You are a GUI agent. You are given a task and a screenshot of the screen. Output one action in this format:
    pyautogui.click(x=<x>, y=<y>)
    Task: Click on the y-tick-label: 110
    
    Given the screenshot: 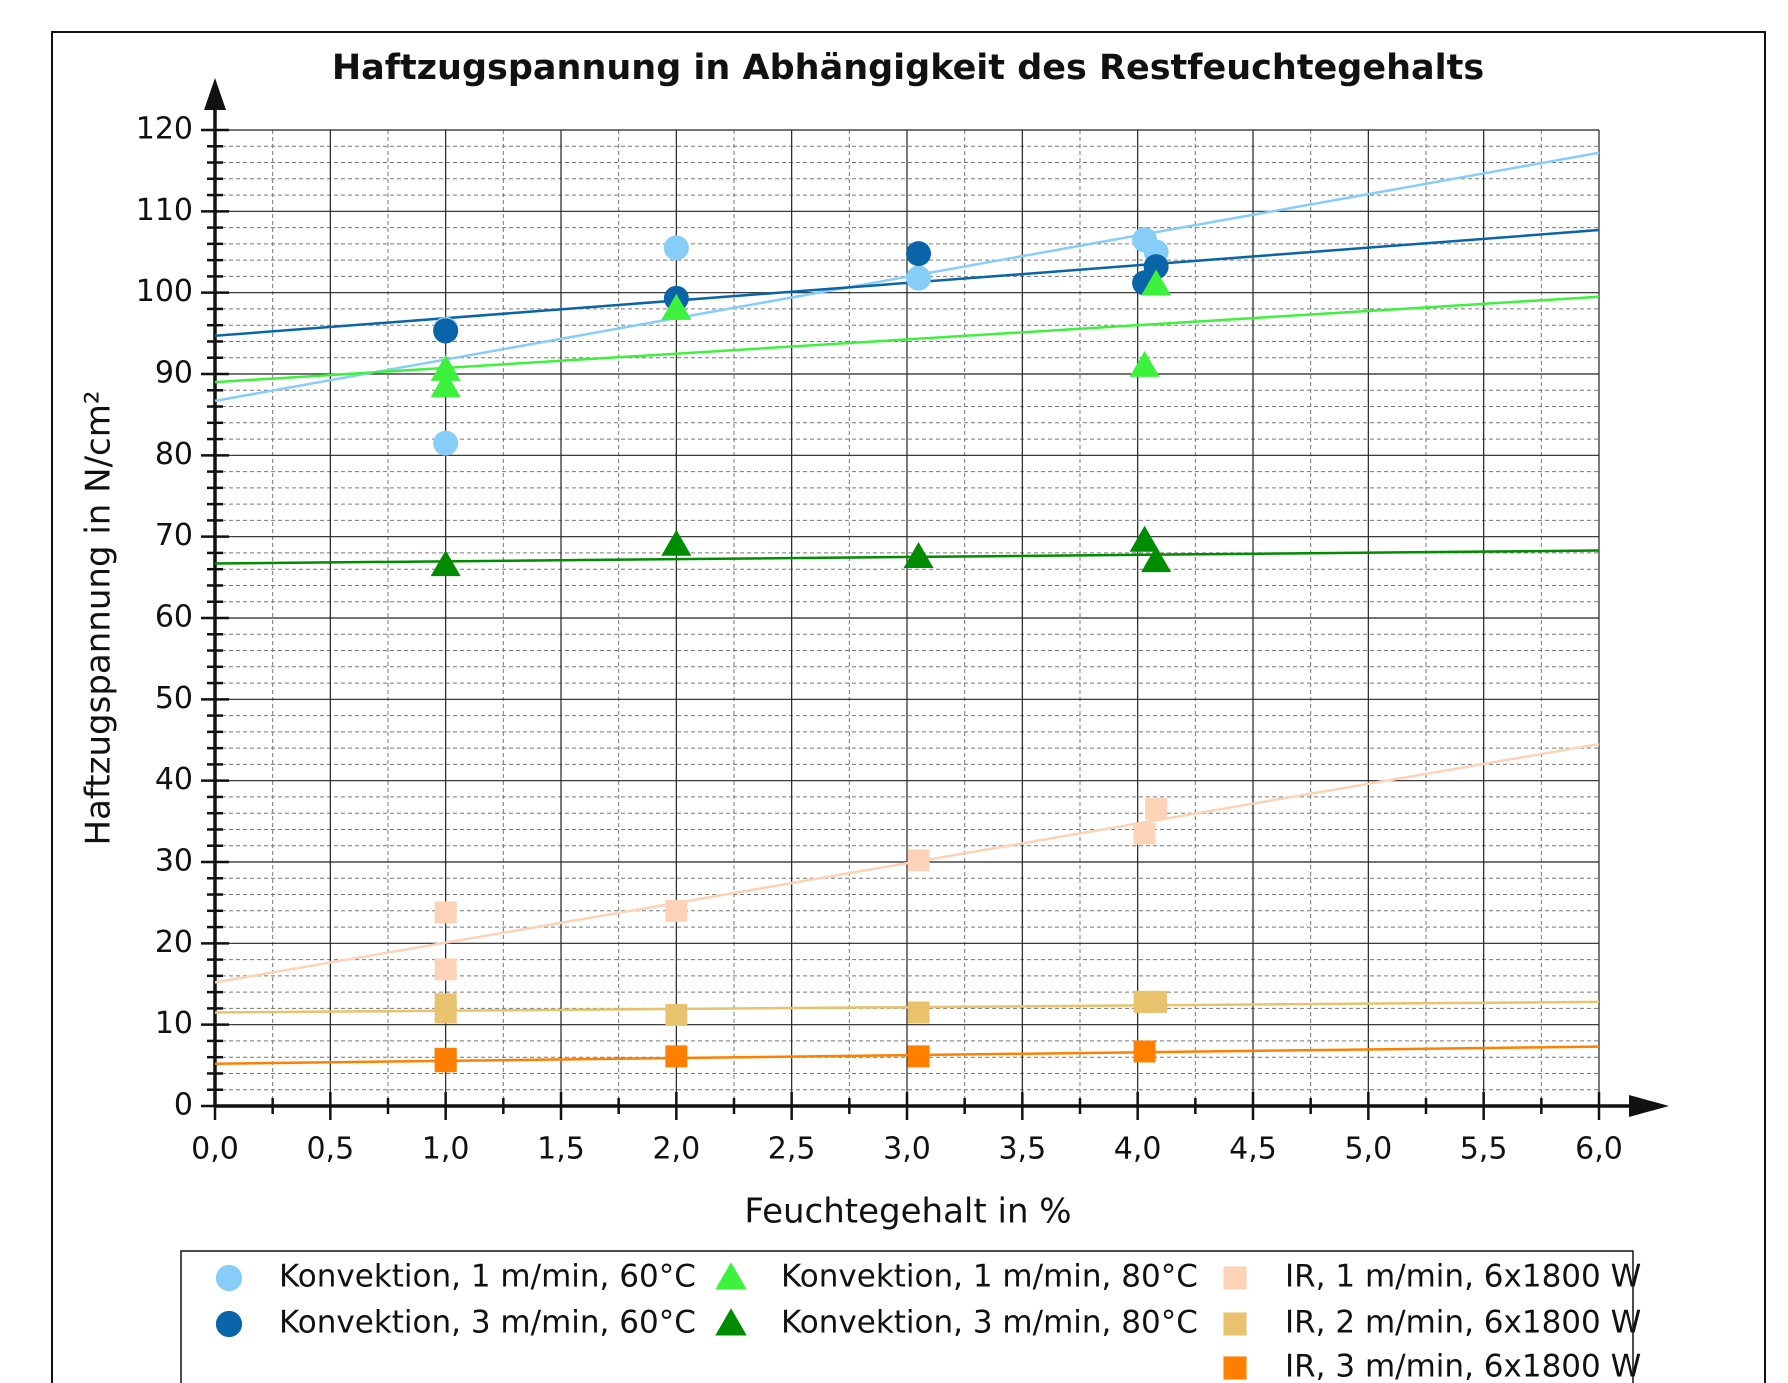 What is the action you would take?
    pyautogui.click(x=164, y=210)
    